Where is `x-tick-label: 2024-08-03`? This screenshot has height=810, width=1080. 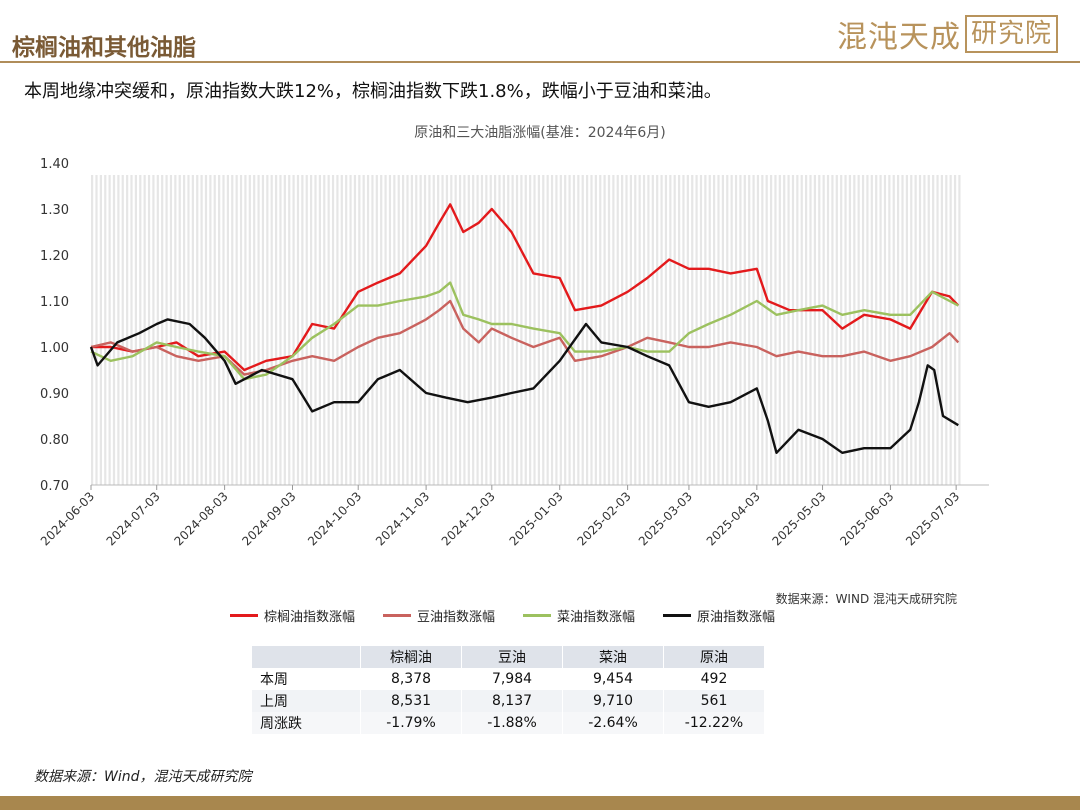
x-tick-label: 2024-08-03 is located at coordinates (201, 518).